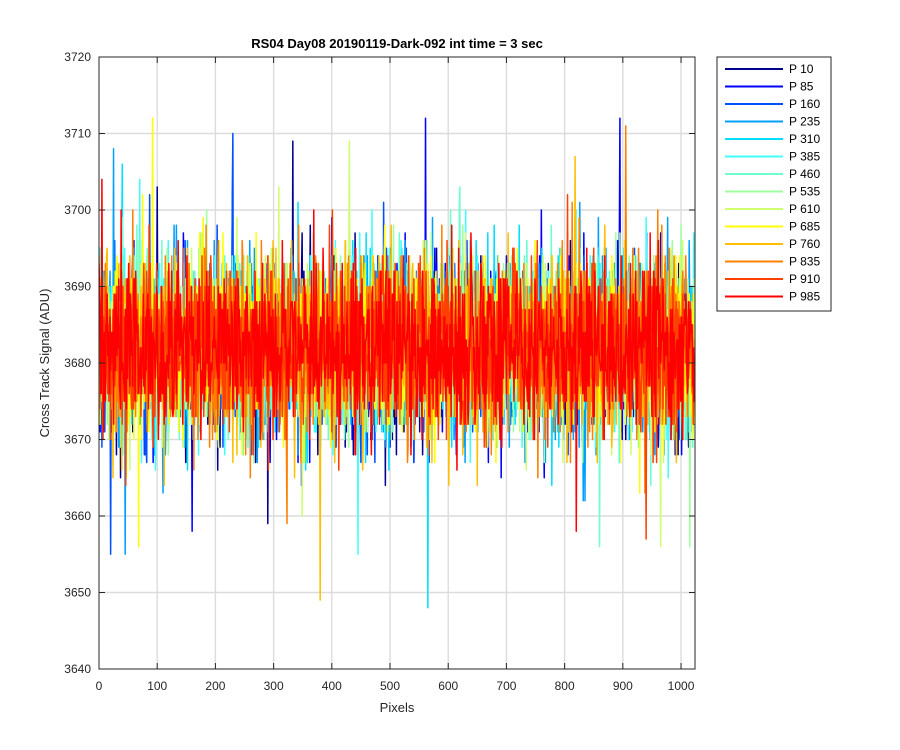  I want to click on x-tick-label: 500, so click(390, 686).